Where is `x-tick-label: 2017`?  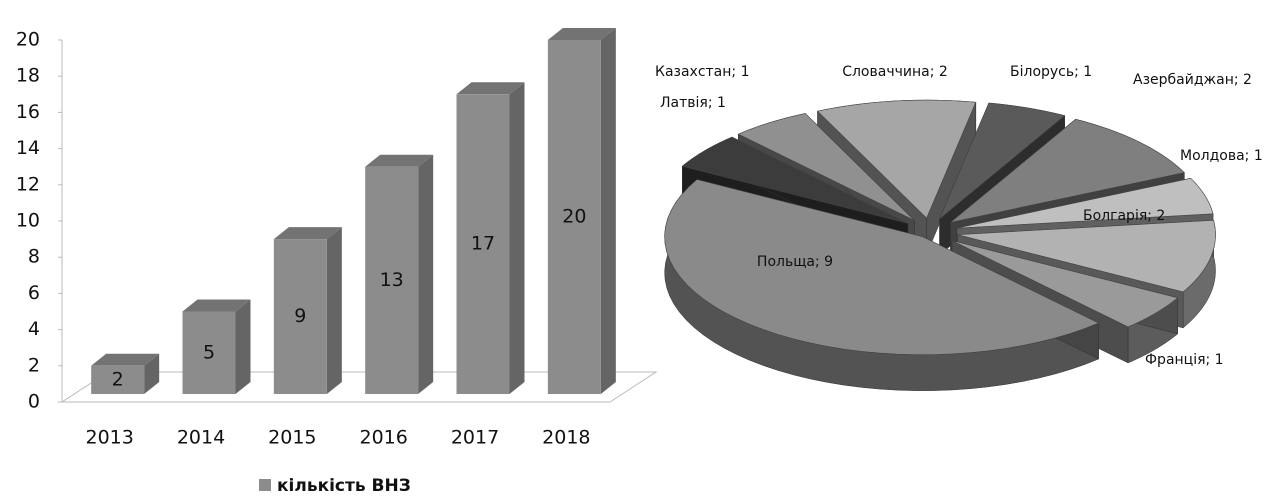
x-tick-label: 2017 is located at coordinates (475, 438).